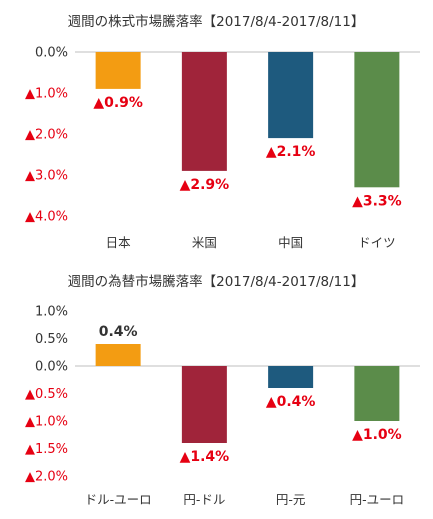 Image resolution: width=433 pixels, height=519 pixels. What do you see at coordinates (46, 477) in the screenshot?
I see `fx-ytick-label: ▲2.0%` at bounding box center [46, 477].